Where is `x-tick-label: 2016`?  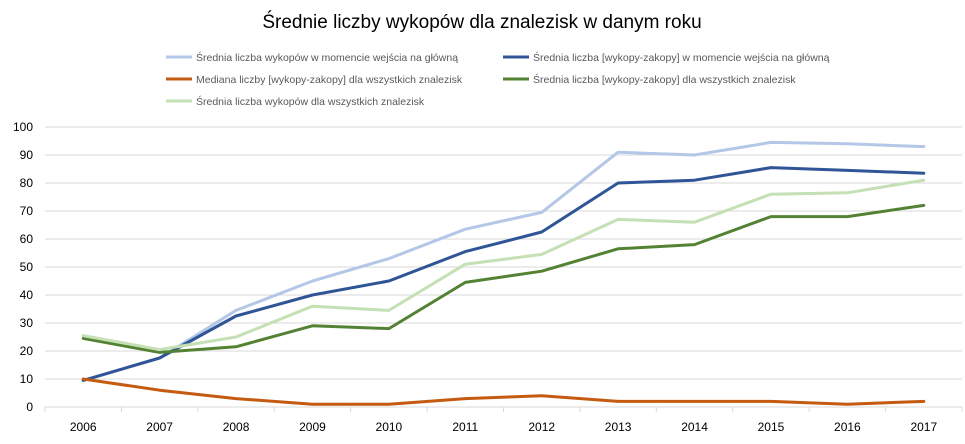 x-tick-label: 2016 is located at coordinates (847, 427).